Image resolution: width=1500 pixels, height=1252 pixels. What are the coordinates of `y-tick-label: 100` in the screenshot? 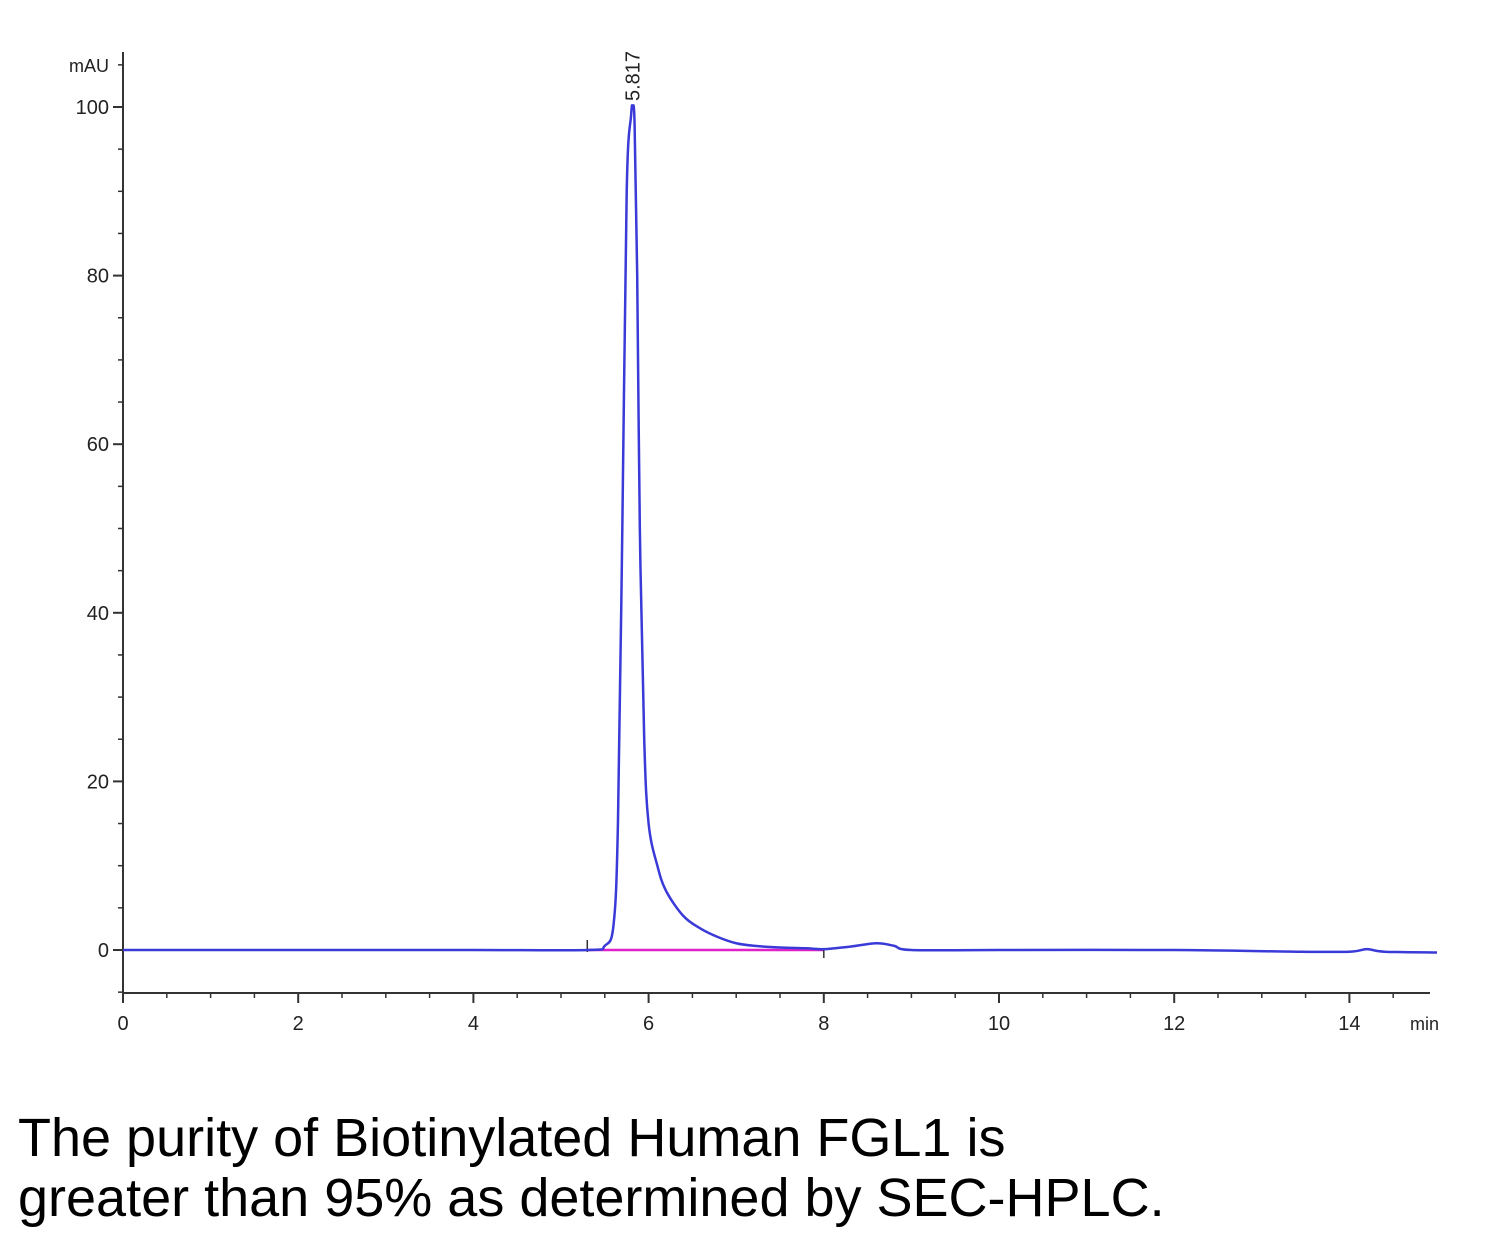 It's located at (92, 108).